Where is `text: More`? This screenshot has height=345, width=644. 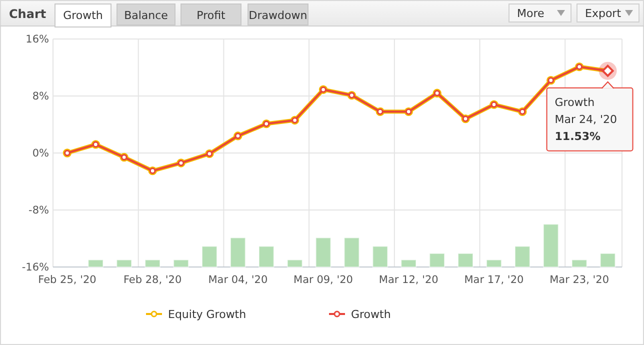 text: More is located at coordinates (530, 13).